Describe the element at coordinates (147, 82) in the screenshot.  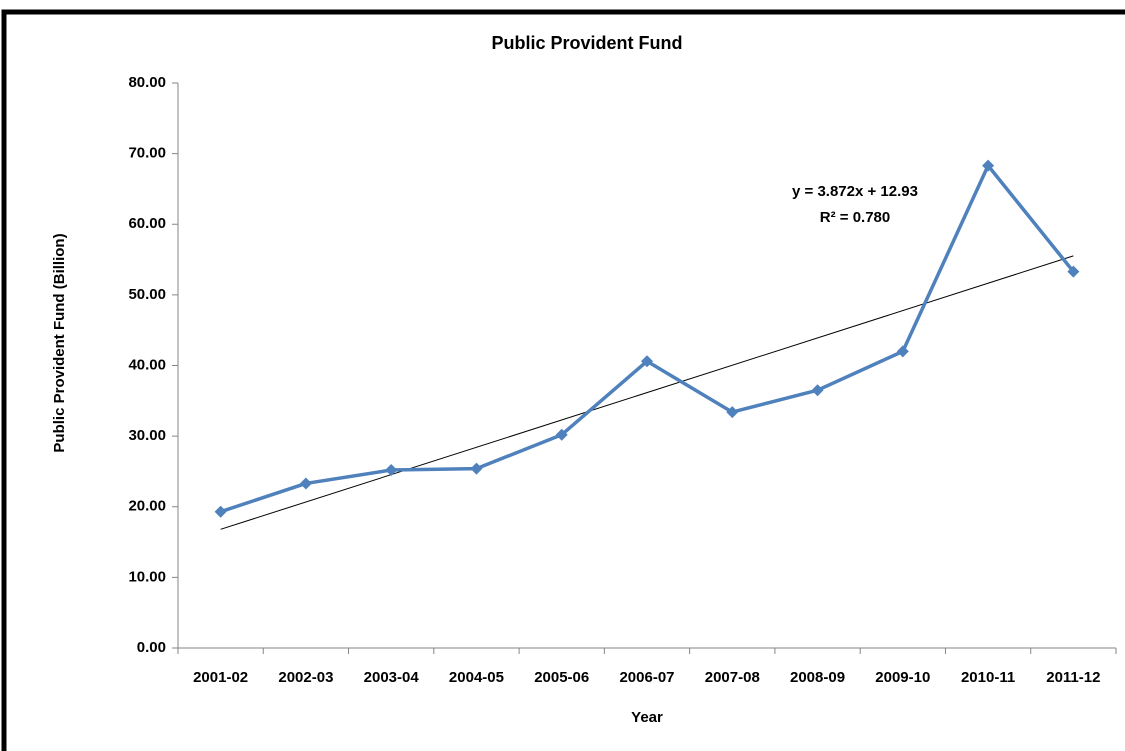
I see `y-tick-label: 80.00` at that location.